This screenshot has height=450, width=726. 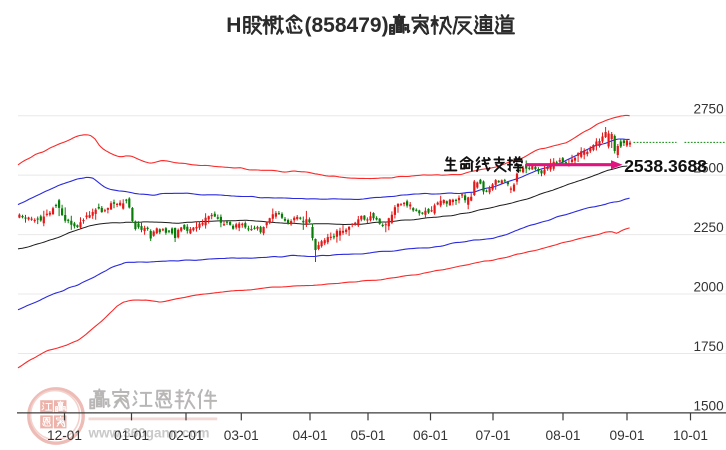 What do you see at coordinates (367, 435) in the screenshot?
I see `svg-text: 05-01` at bounding box center [367, 435].